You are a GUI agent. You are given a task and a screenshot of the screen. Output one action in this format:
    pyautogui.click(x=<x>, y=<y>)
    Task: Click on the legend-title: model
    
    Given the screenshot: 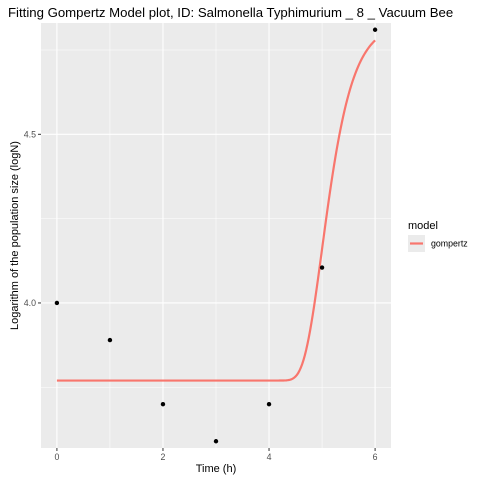 What is the action you would take?
    pyautogui.click(x=423, y=226)
    